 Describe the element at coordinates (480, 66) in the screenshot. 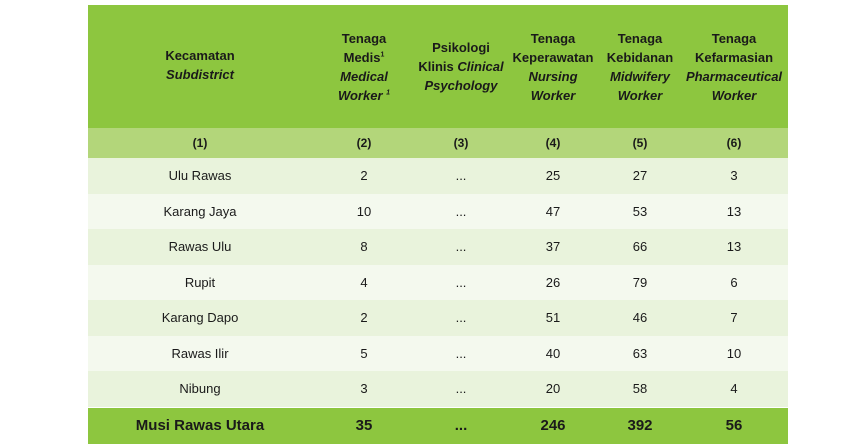

I see `header-psikologi-clinical: Clinical` at that location.